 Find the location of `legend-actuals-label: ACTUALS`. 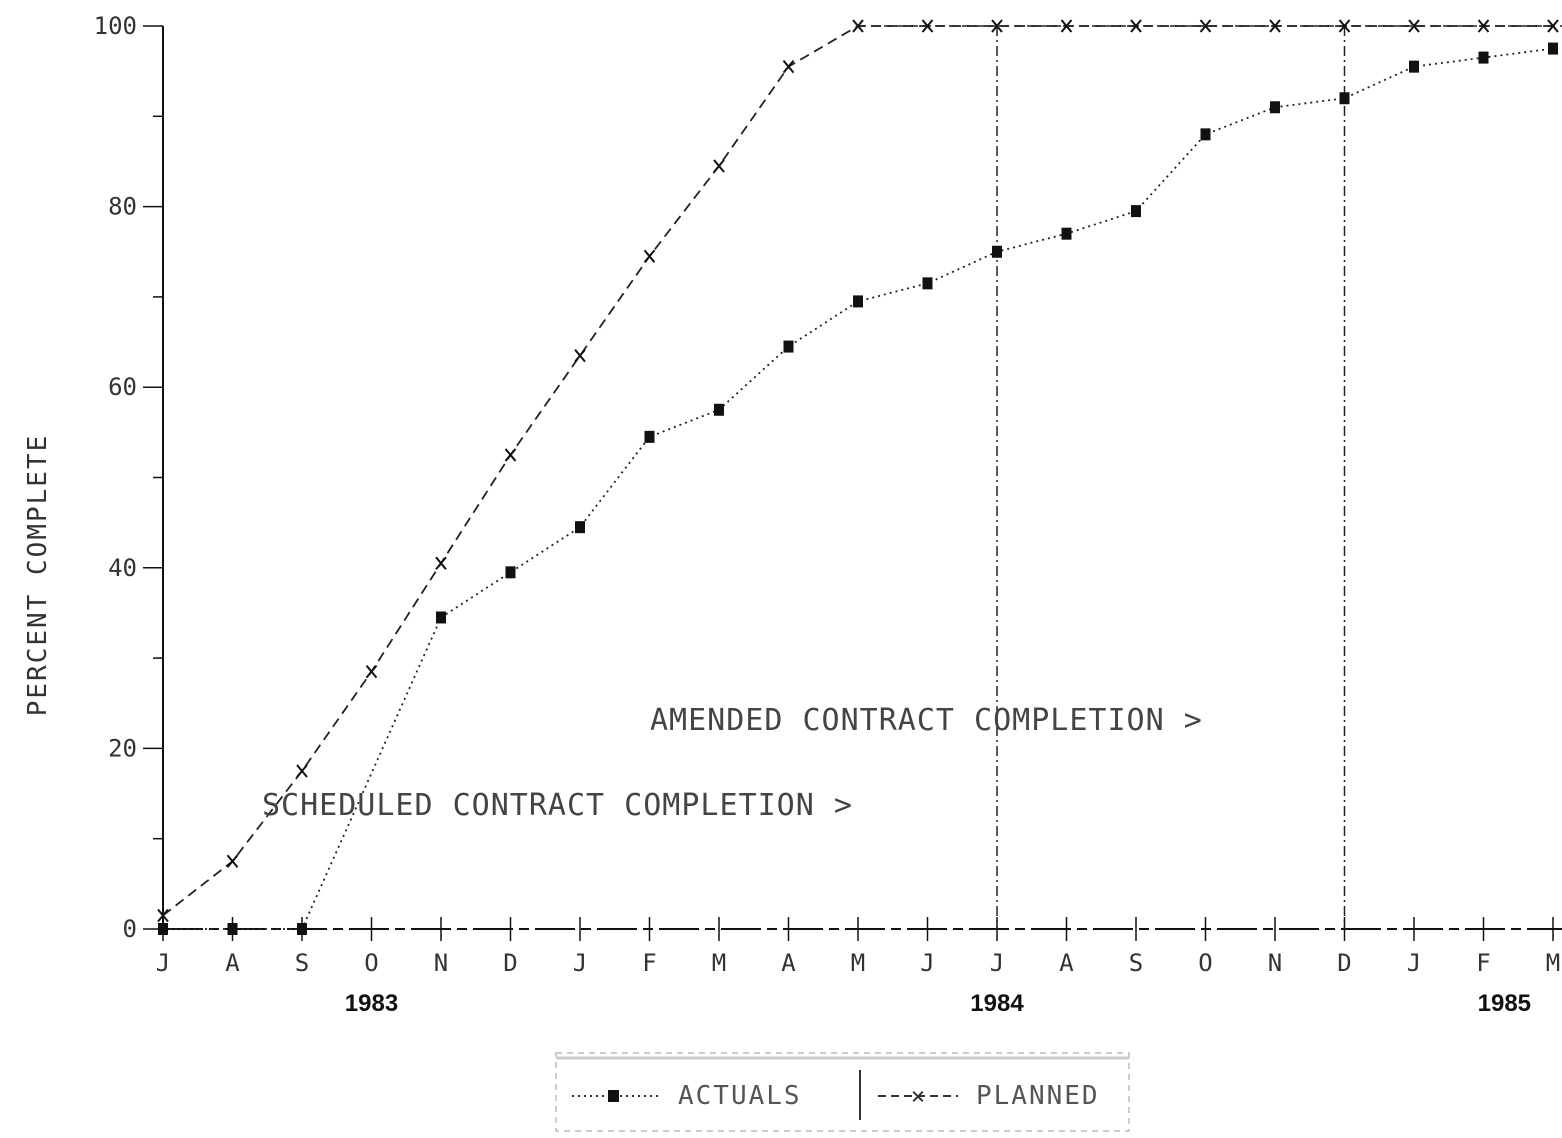

legend-actuals-label: ACTUALS is located at coordinates (740, 1096).